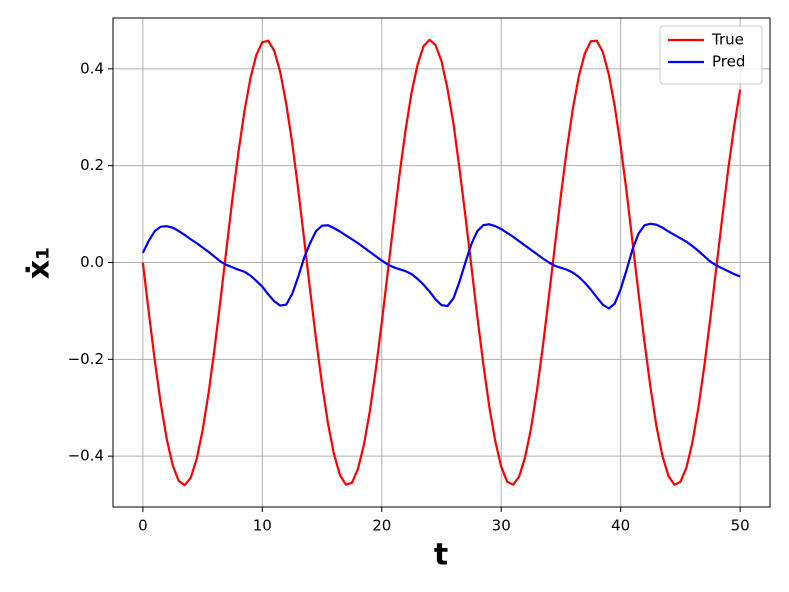 Image resolution: width=789 pixels, height=592 pixels. What do you see at coordinates (620, 526) in the screenshot?
I see `x-tick-label: 40` at bounding box center [620, 526].